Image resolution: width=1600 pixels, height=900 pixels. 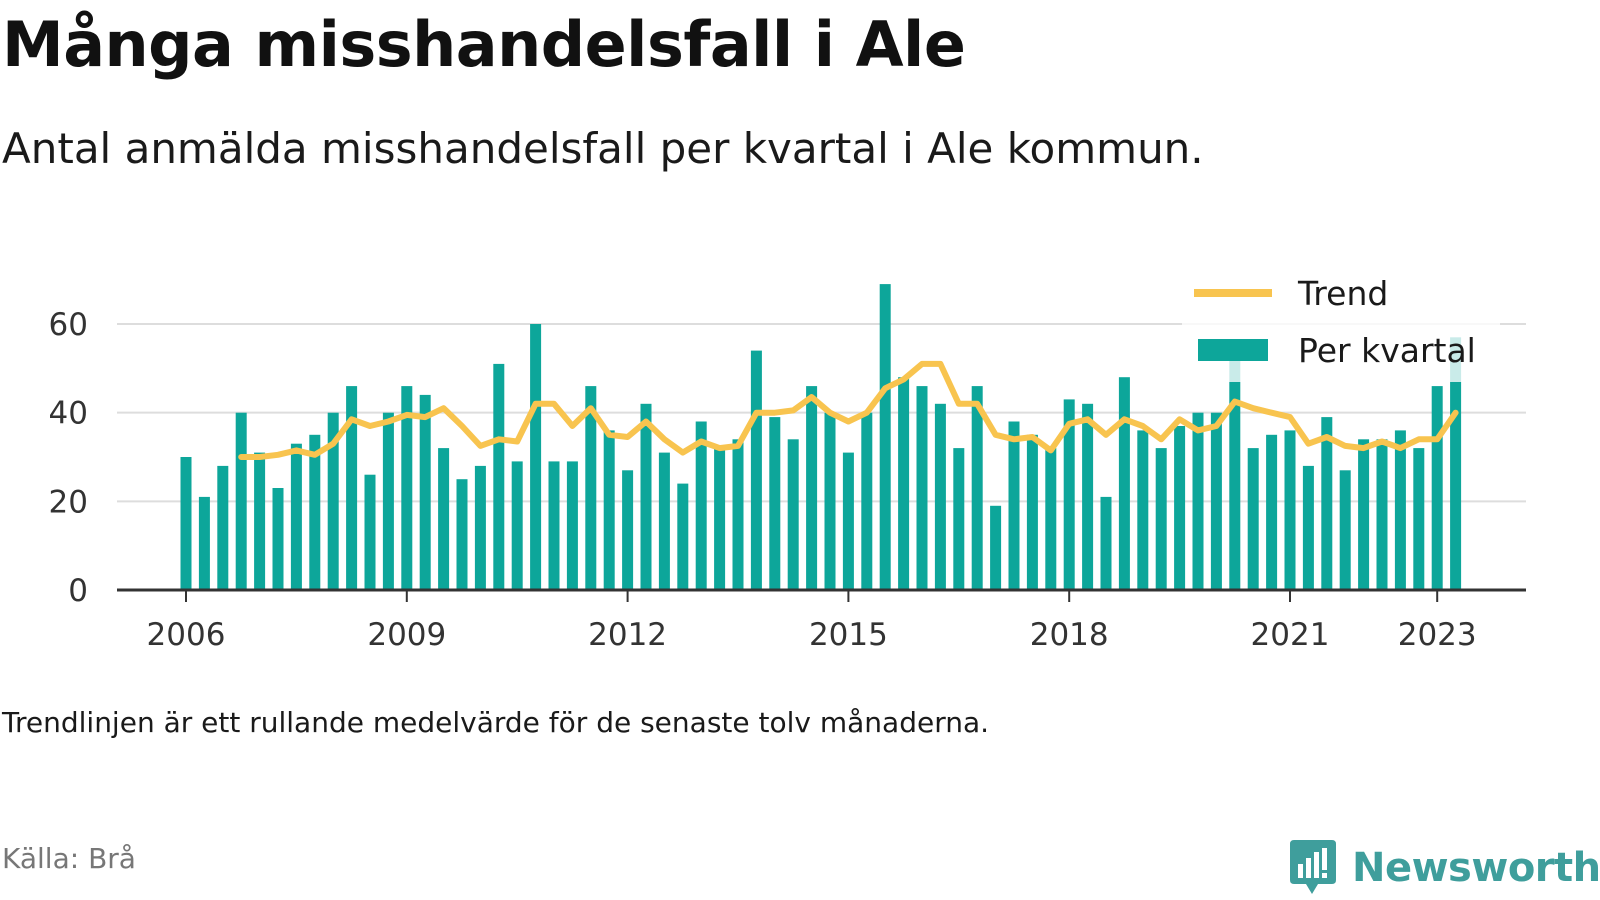 What do you see at coordinates (1437, 488) in the screenshot?
I see `bar-2023-Q1` at bounding box center [1437, 488].